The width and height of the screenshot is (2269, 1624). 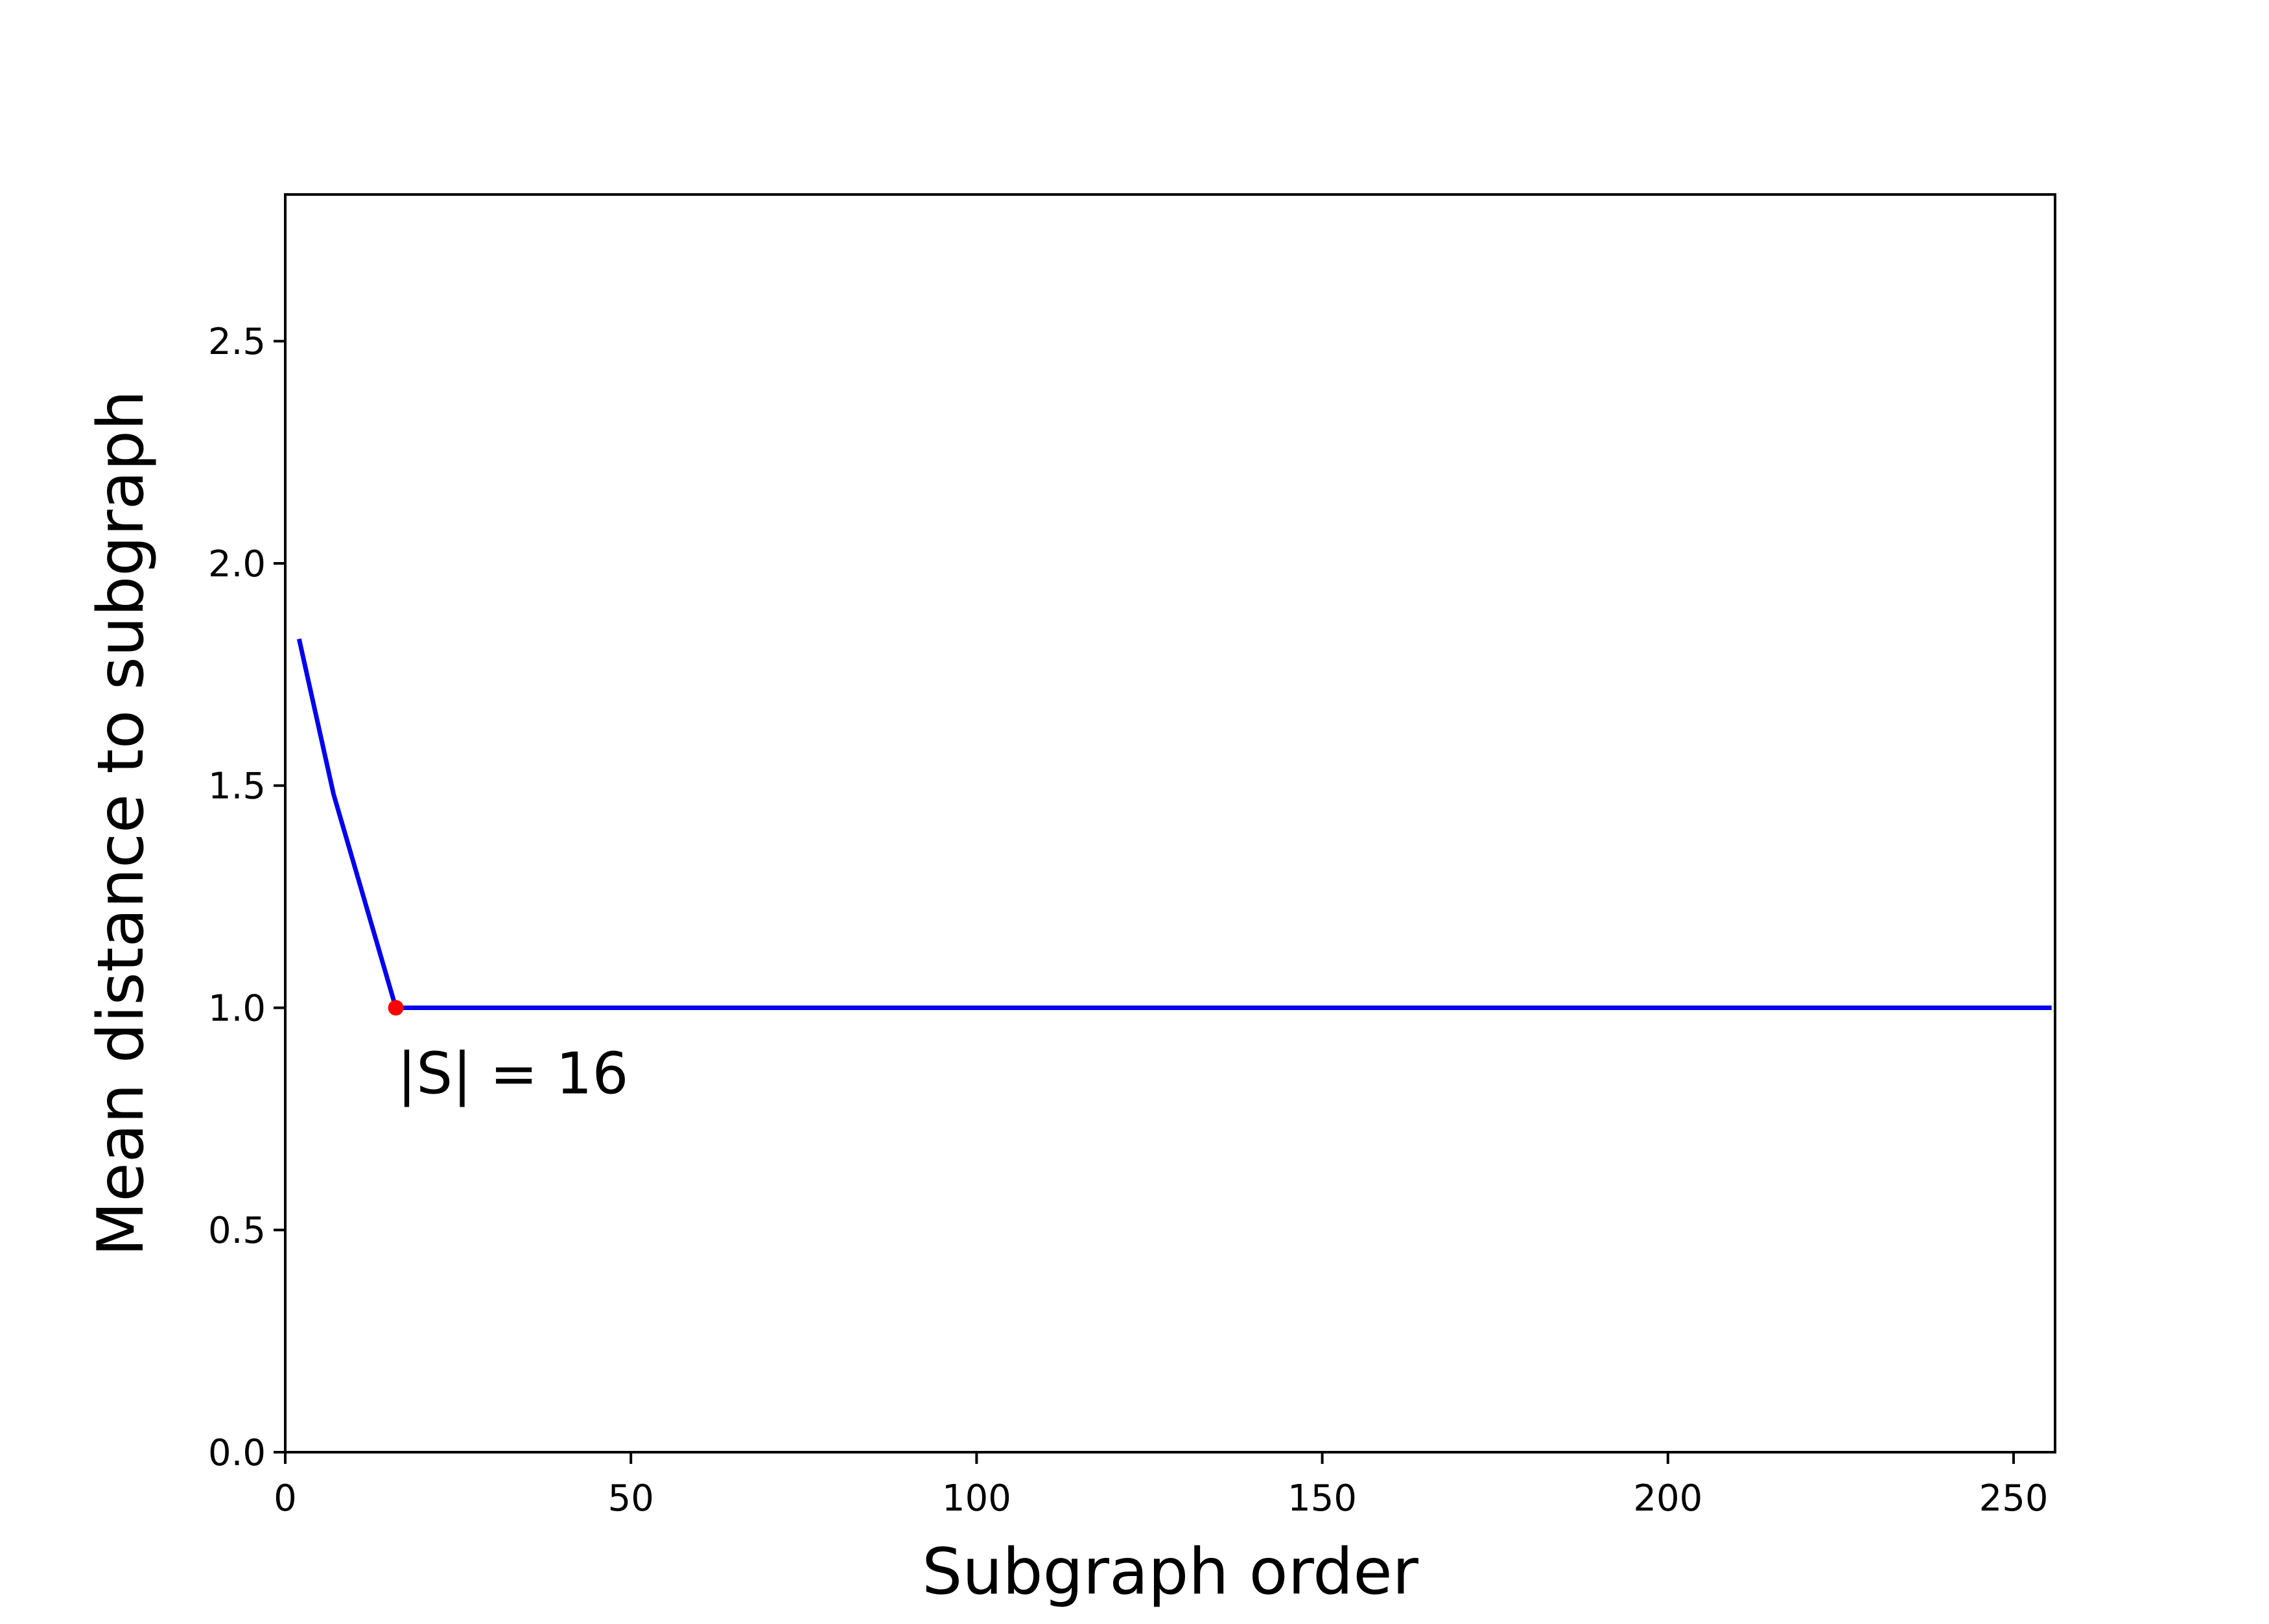 What do you see at coordinates (285, 1498) in the screenshot?
I see `x-tick-label: 0` at bounding box center [285, 1498].